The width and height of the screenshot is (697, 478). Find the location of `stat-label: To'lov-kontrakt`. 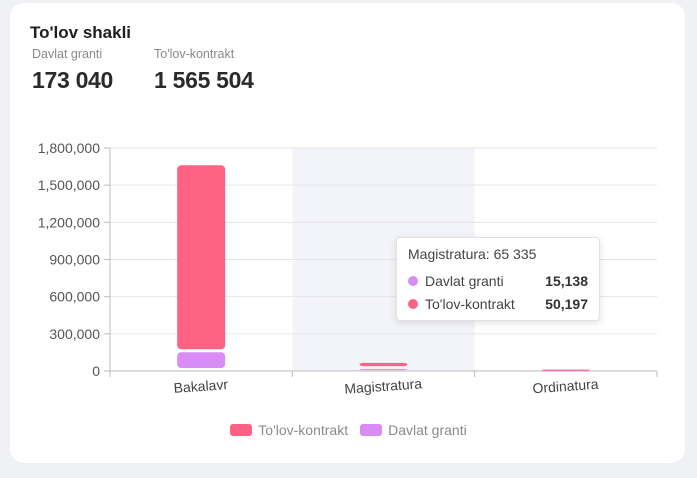

stat-label: To'lov-kontrakt is located at coordinates (194, 54).